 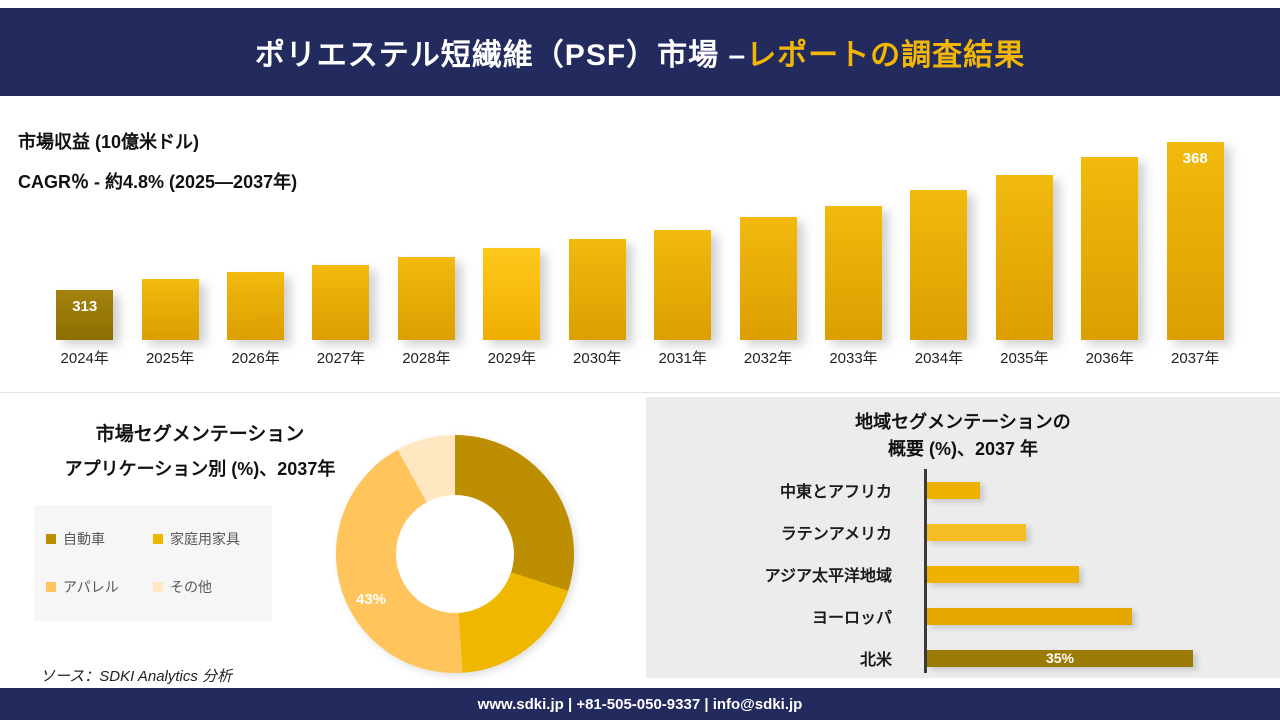 I want to click on revenue-cagr-label: CAGR％ - 約4.8% (2025―2037年), so click(x=158, y=182).